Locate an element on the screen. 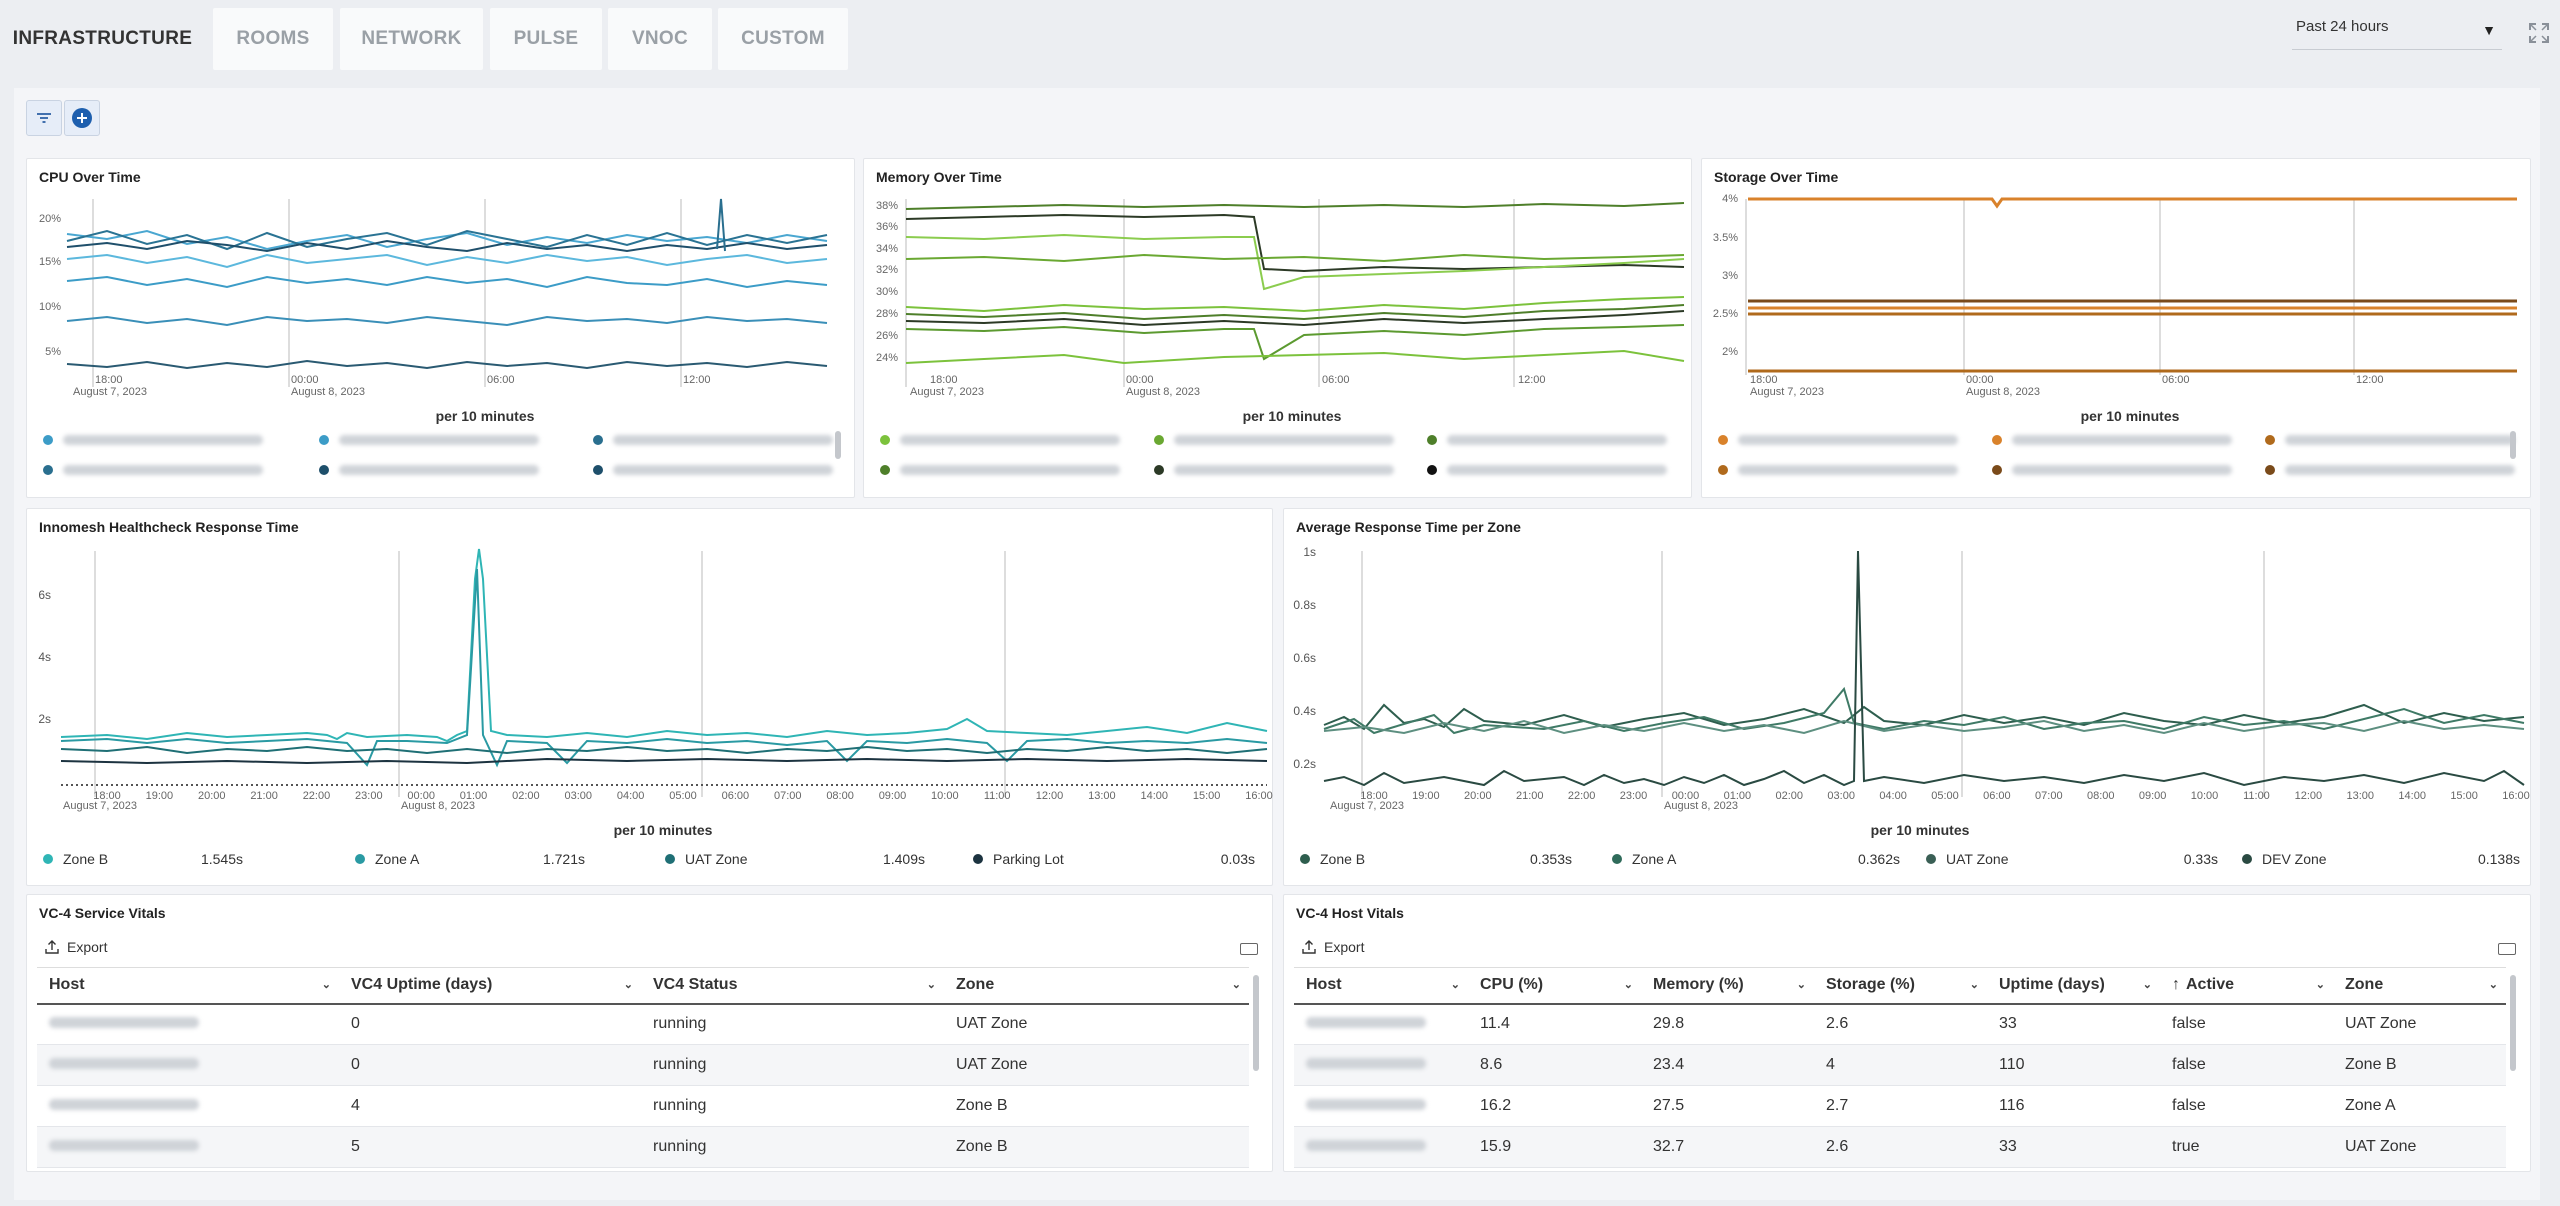 This screenshot has height=1206, width=2560. table-row: 5 running Zone B is located at coordinates (643, 1147).